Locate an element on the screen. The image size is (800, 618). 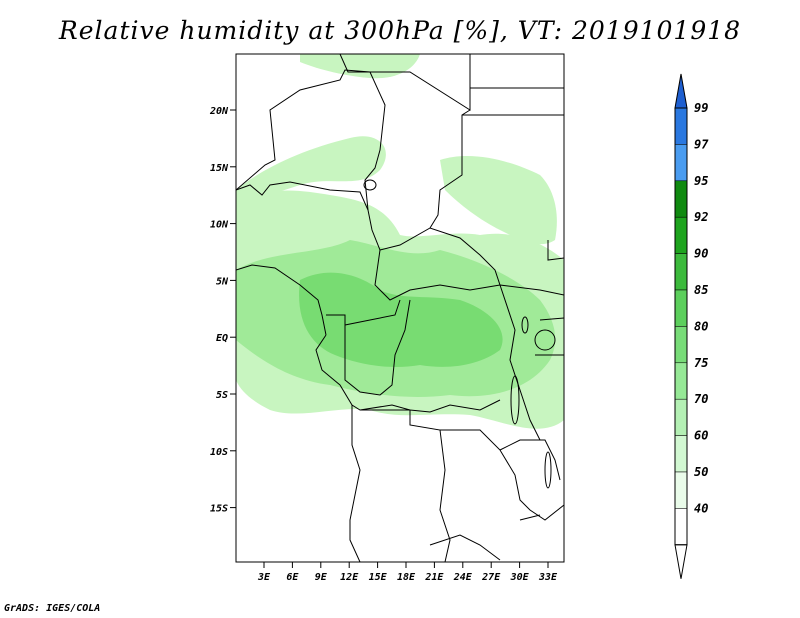
lon-tick-label: 15E is located at coordinates (378, 577).